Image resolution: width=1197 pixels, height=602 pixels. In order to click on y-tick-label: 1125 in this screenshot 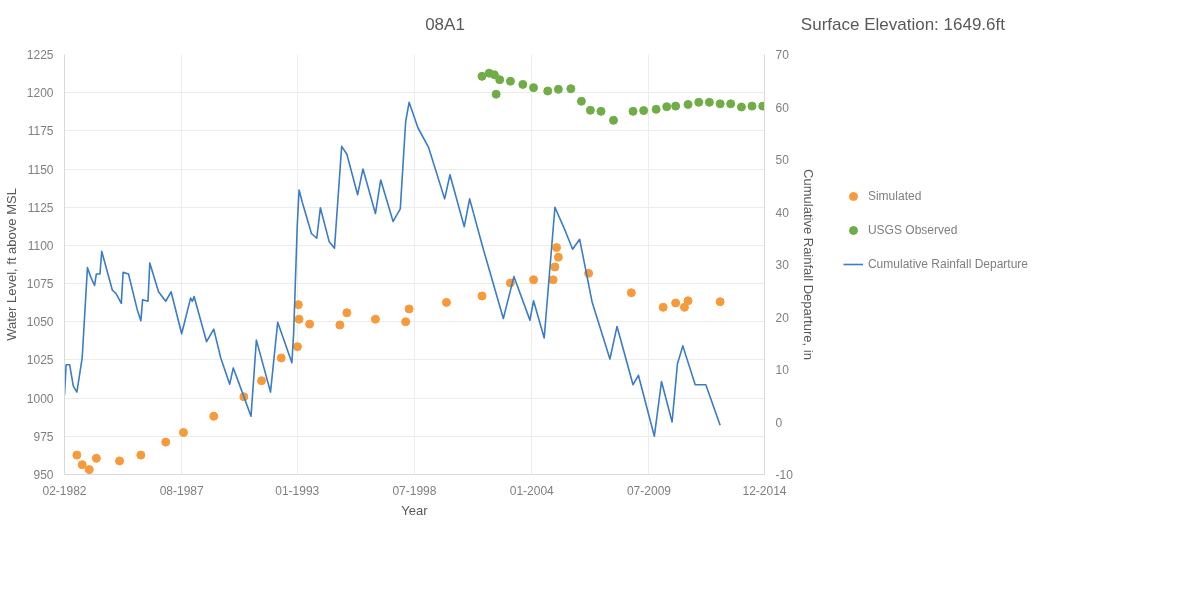, I will do `click(40, 207)`.